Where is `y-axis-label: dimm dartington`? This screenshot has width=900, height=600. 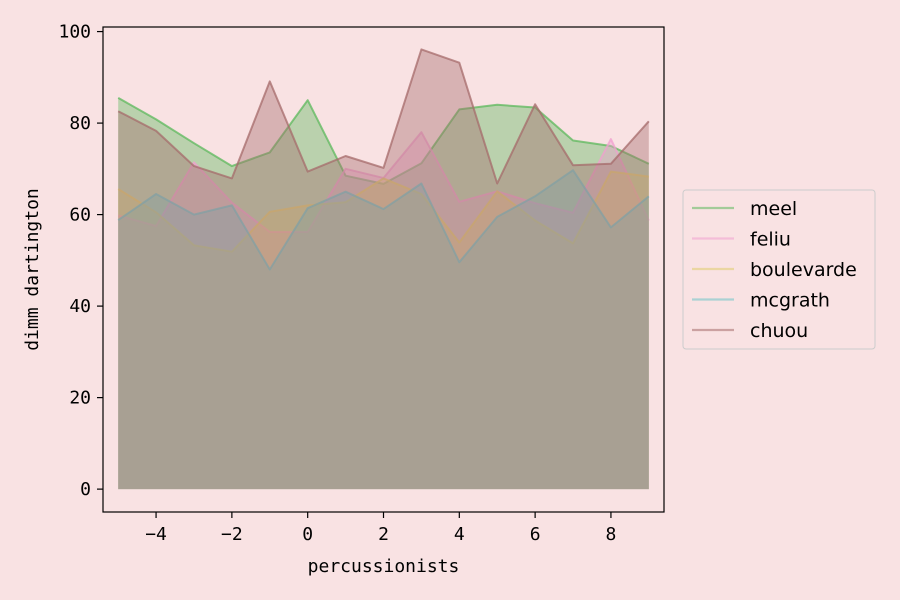 y-axis-label: dimm dartington is located at coordinates (32, 269).